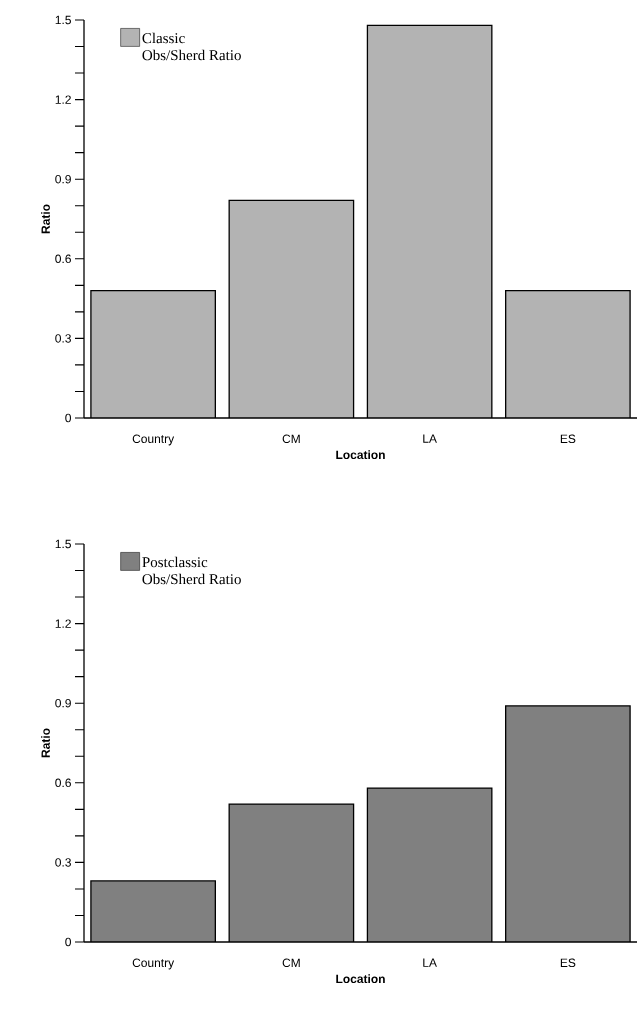  Describe the element at coordinates (191, 570) in the screenshot. I see `legend-label: Postclassic Obs/Sherd Ratio` at that location.